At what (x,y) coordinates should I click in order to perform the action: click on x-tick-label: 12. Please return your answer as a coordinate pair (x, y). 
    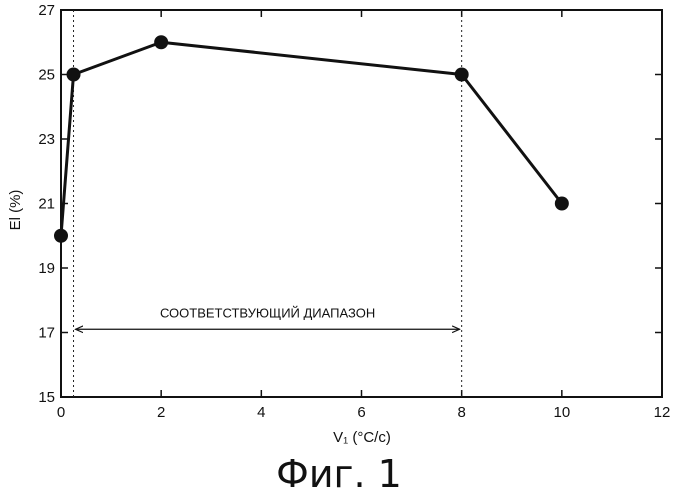
    Looking at the image, I should click on (662, 412).